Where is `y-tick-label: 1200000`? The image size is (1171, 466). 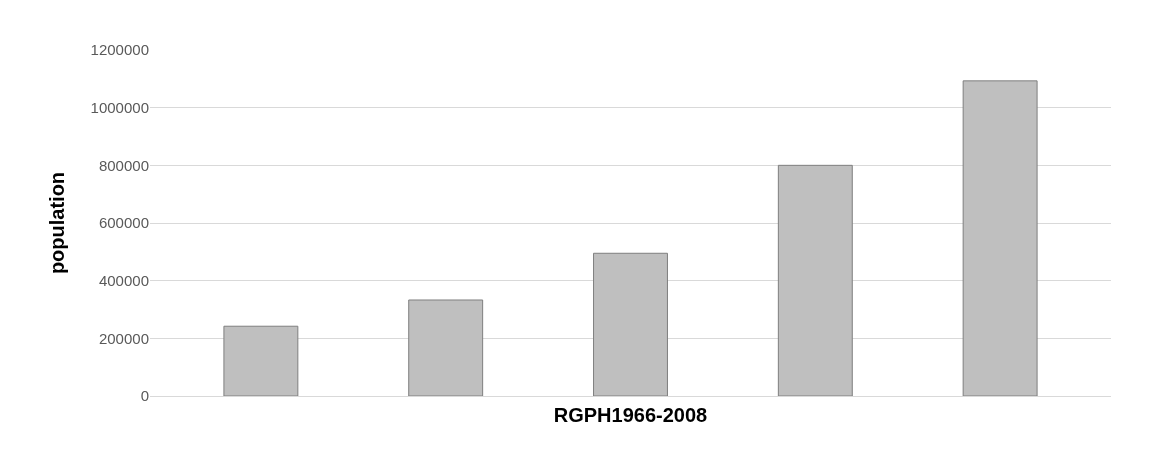
y-tick-label: 1200000 is located at coordinates (119, 50).